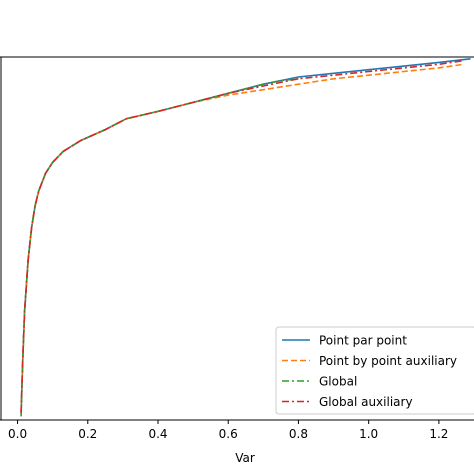  What do you see at coordinates (438, 434) in the screenshot?
I see `x-tick-label: 1.2` at bounding box center [438, 434].